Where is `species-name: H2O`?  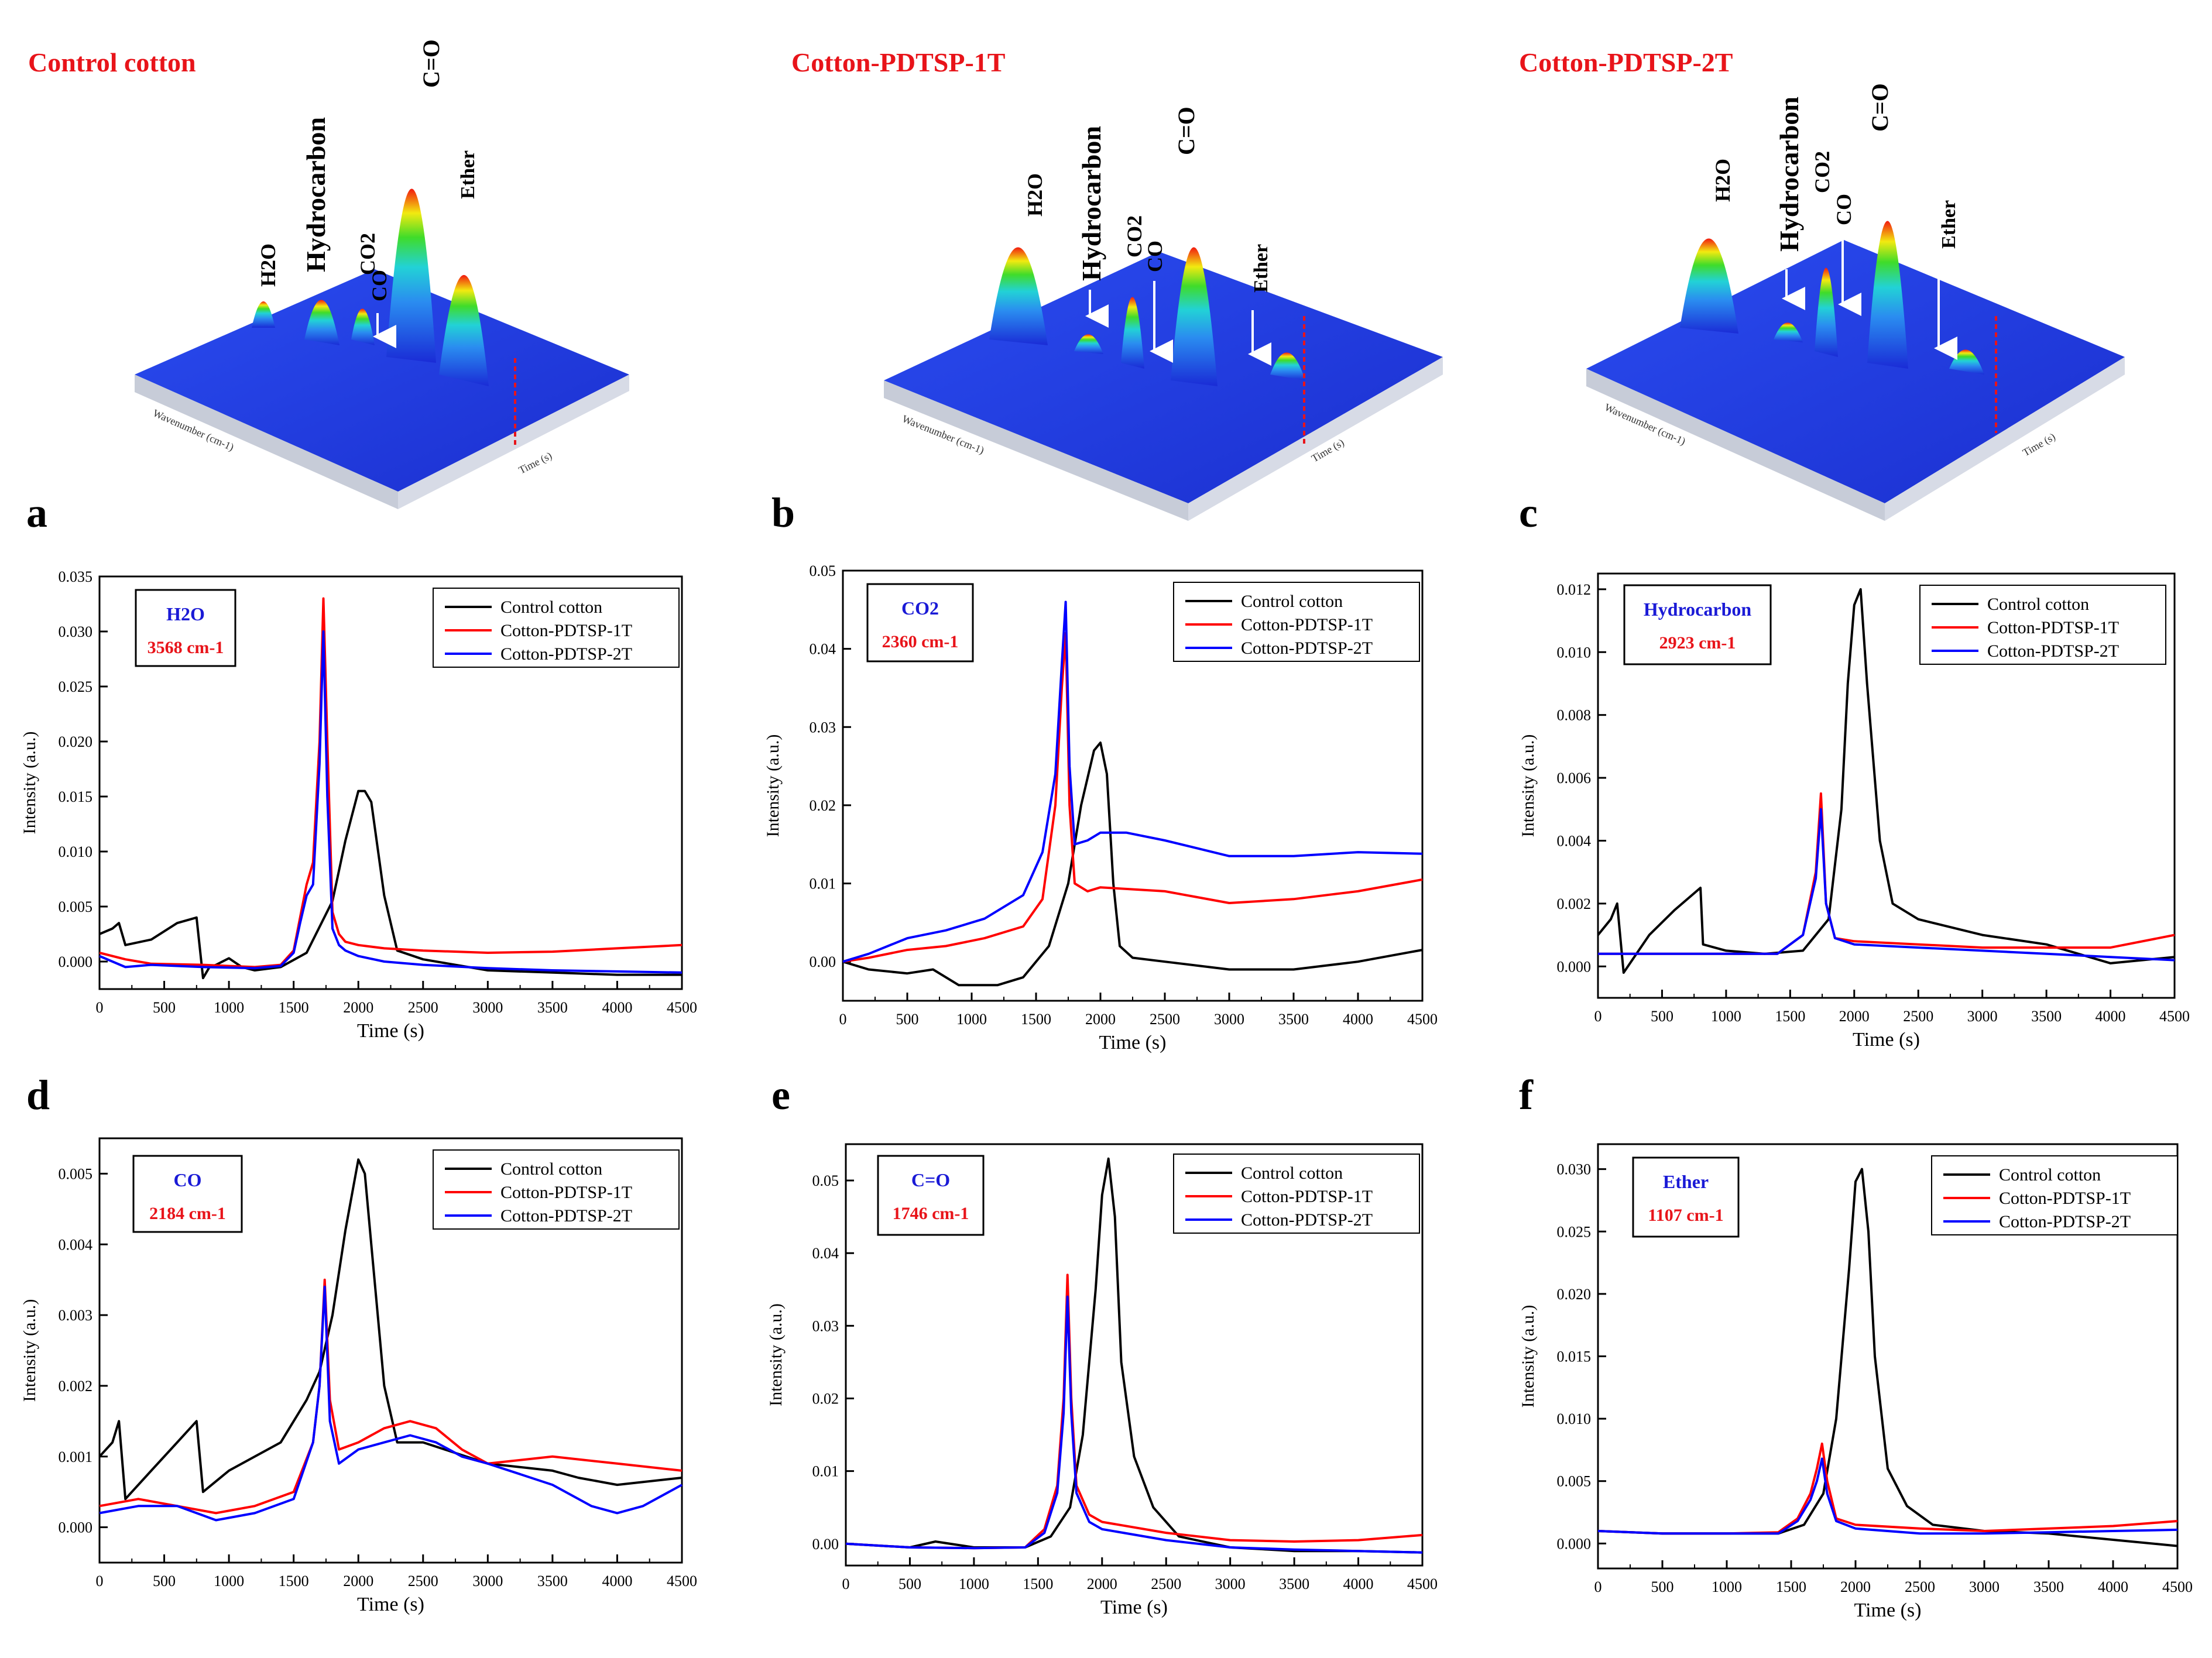
species-name: H2O is located at coordinates (185, 613).